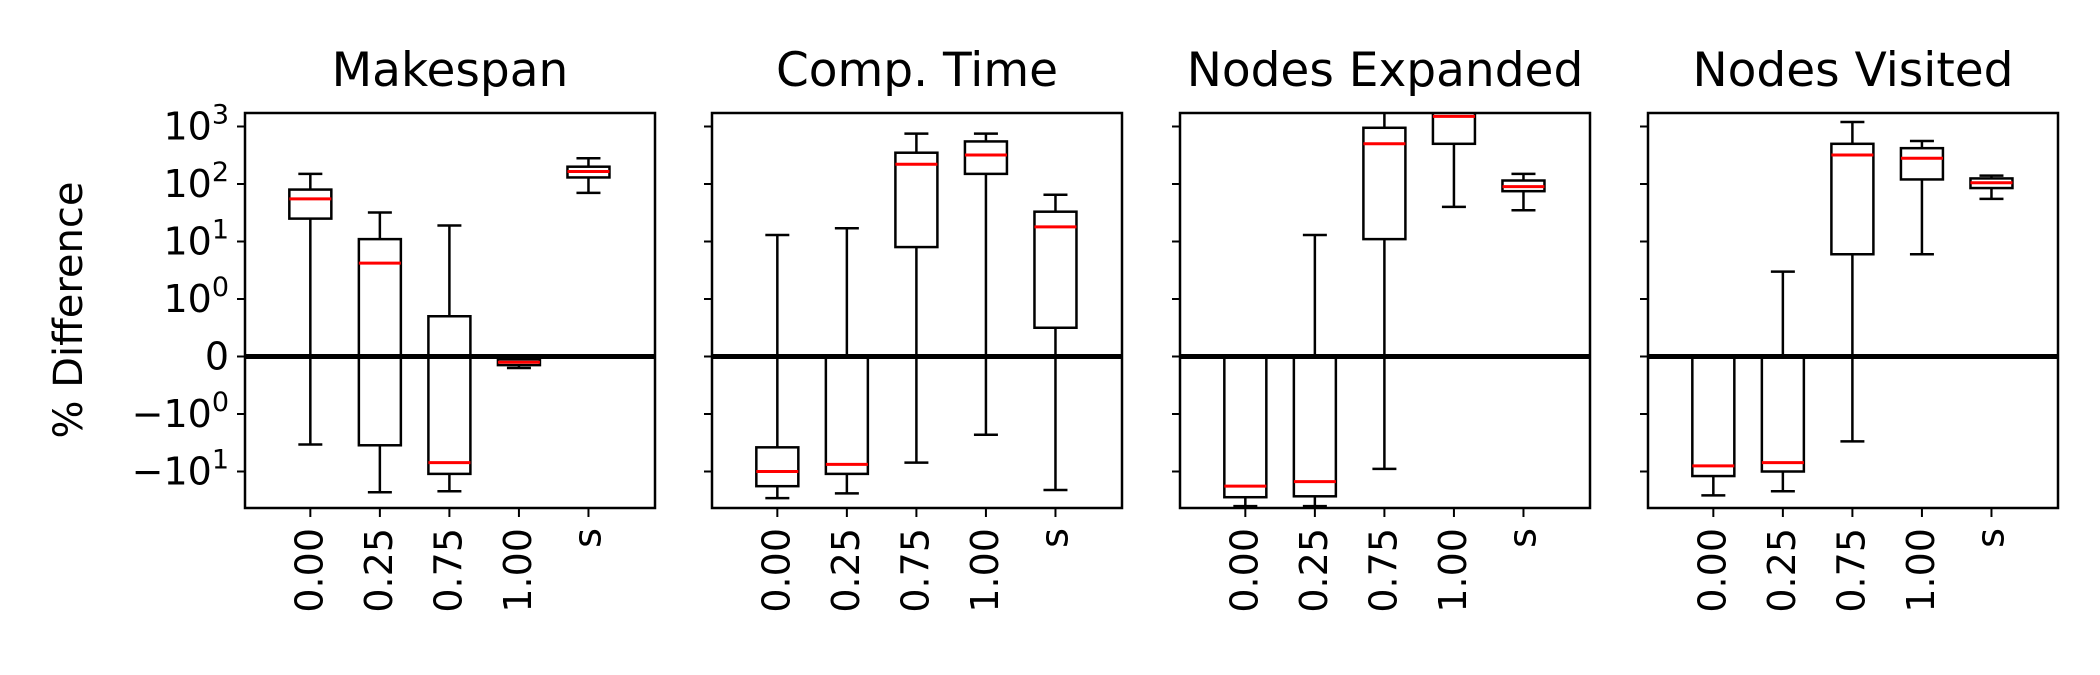 The width and height of the screenshot is (2100, 675). I want to click on y-tick-label: 103, so click(196, 124).